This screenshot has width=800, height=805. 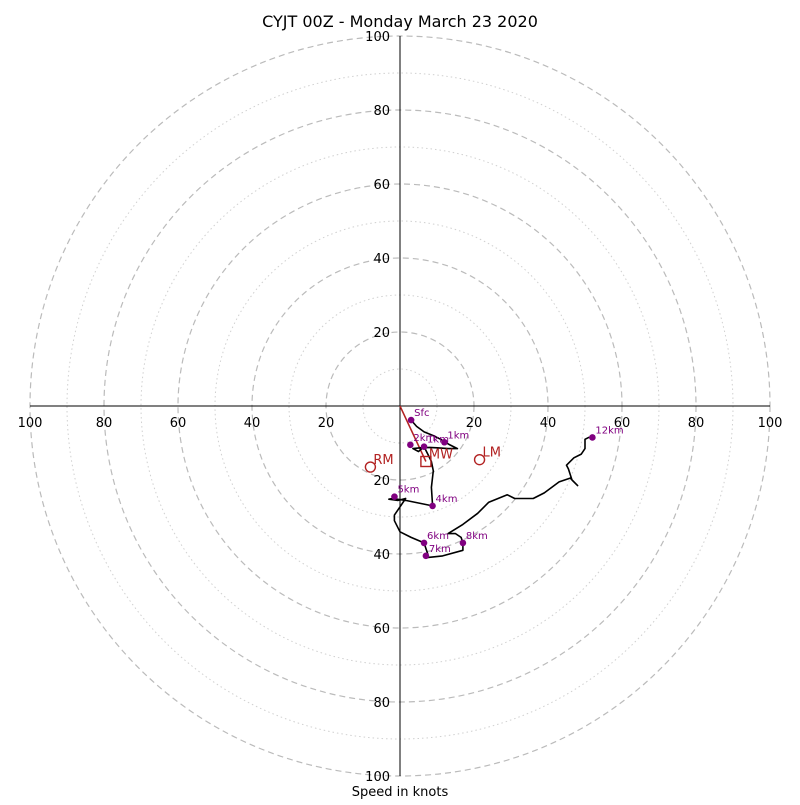 What do you see at coordinates (381, 629) in the screenshot?
I see `tick-label-bottom-60: 60` at bounding box center [381, 629].